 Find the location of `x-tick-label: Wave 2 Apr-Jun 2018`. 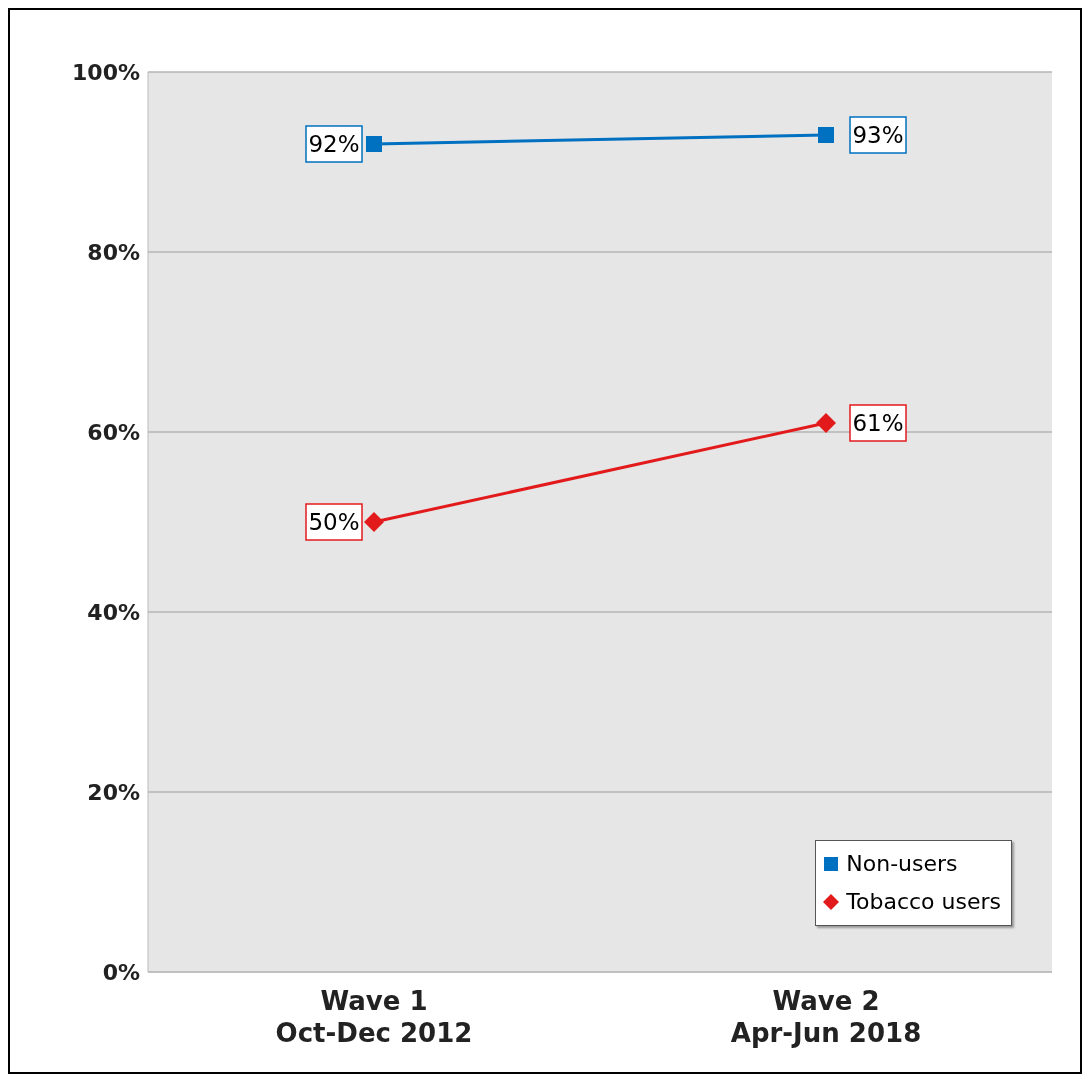

x-tick-label: Wave 2 Apr-Jun 2018 is located at coordinates (826, 1017).